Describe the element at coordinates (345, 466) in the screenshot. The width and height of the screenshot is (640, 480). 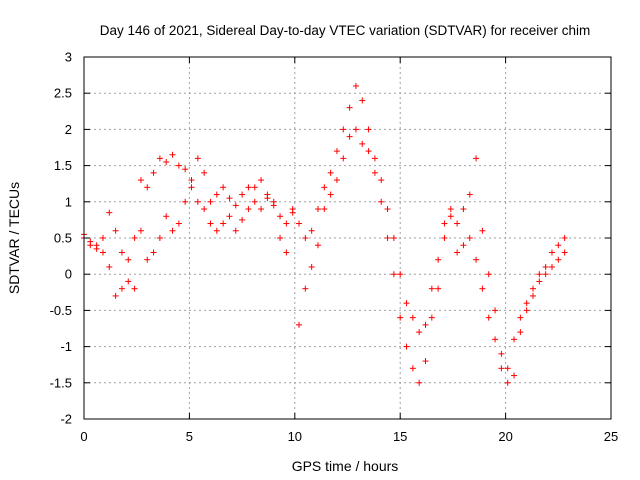
I see `x-axis-label: GPS time / hours` at that location.